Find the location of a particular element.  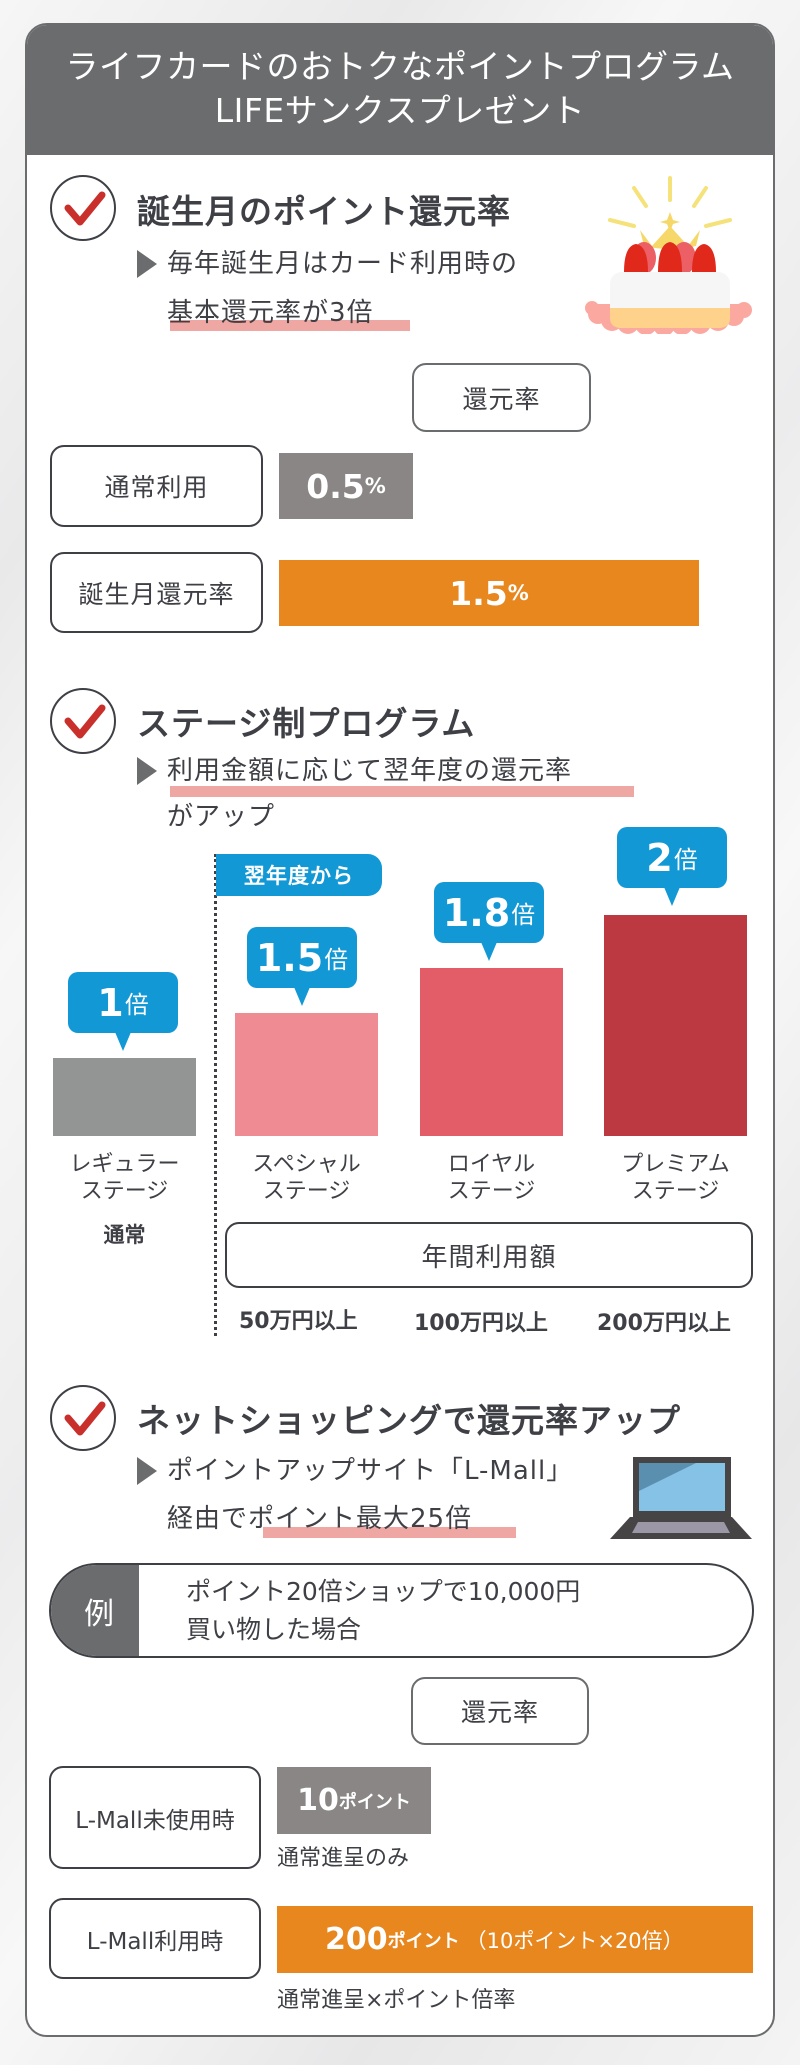

points-value: 200 is located at coordinates (356, 1939).